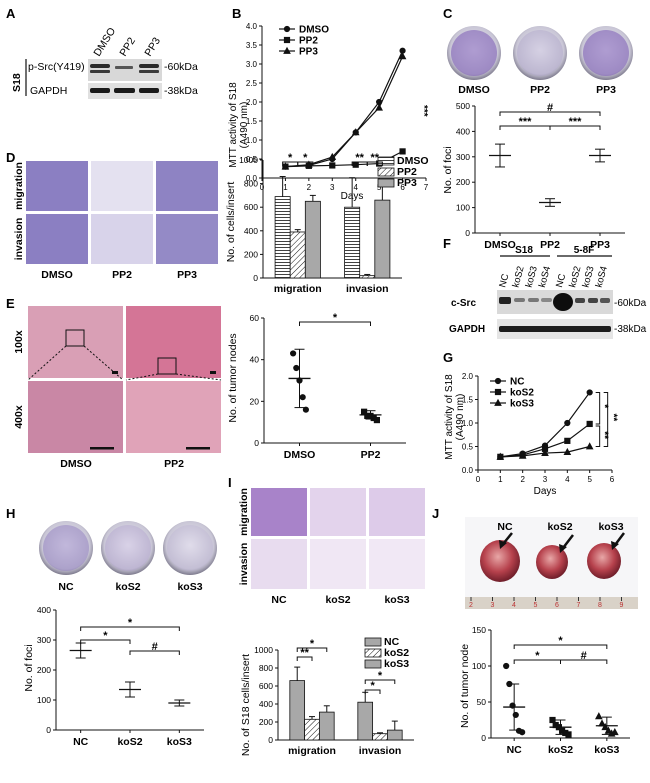 The height and width of the screenshot is (783, 650). I want to click on plate-h-kos3, so click(190, 548).